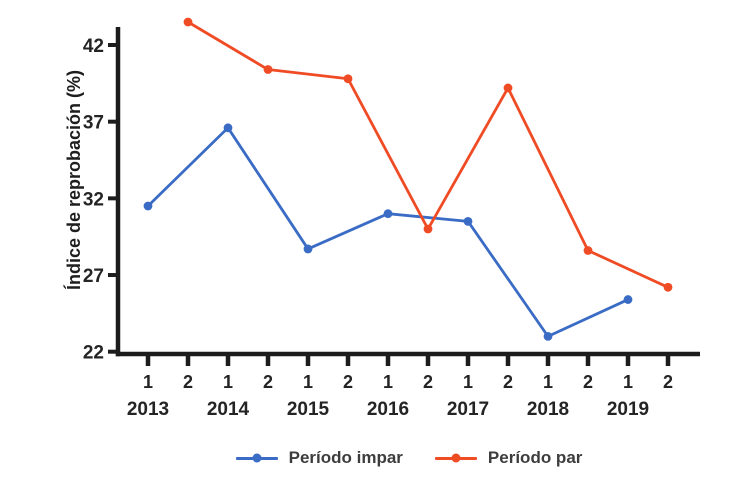  Describe the element at coordinates (548, 409) in the screenshot. I see `x-year-label: 2018` at that location.